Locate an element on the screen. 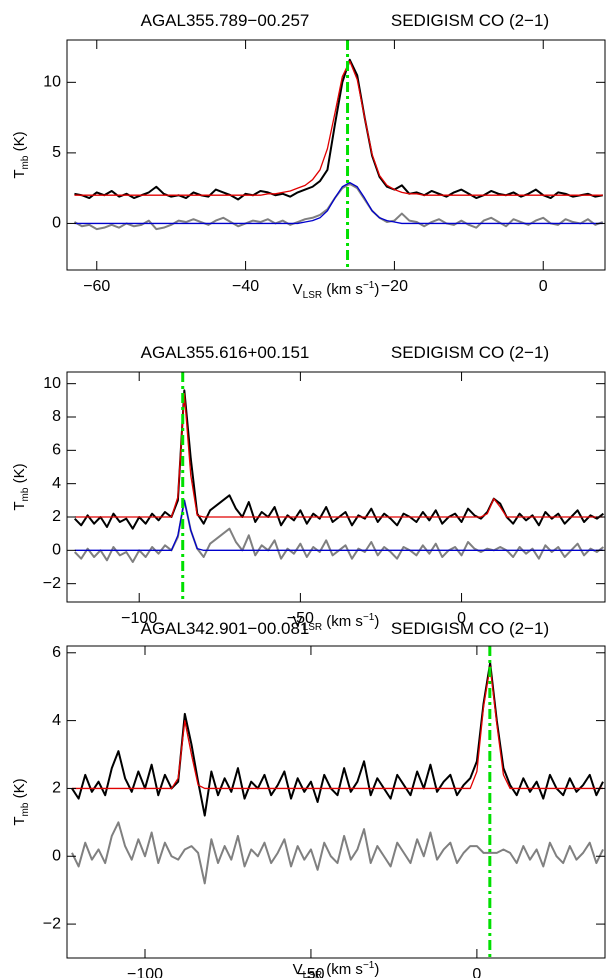 This screenshot has height=978, width=606. panel-title: AGAL355.789−00.257 is located at coordinates (225, 20).